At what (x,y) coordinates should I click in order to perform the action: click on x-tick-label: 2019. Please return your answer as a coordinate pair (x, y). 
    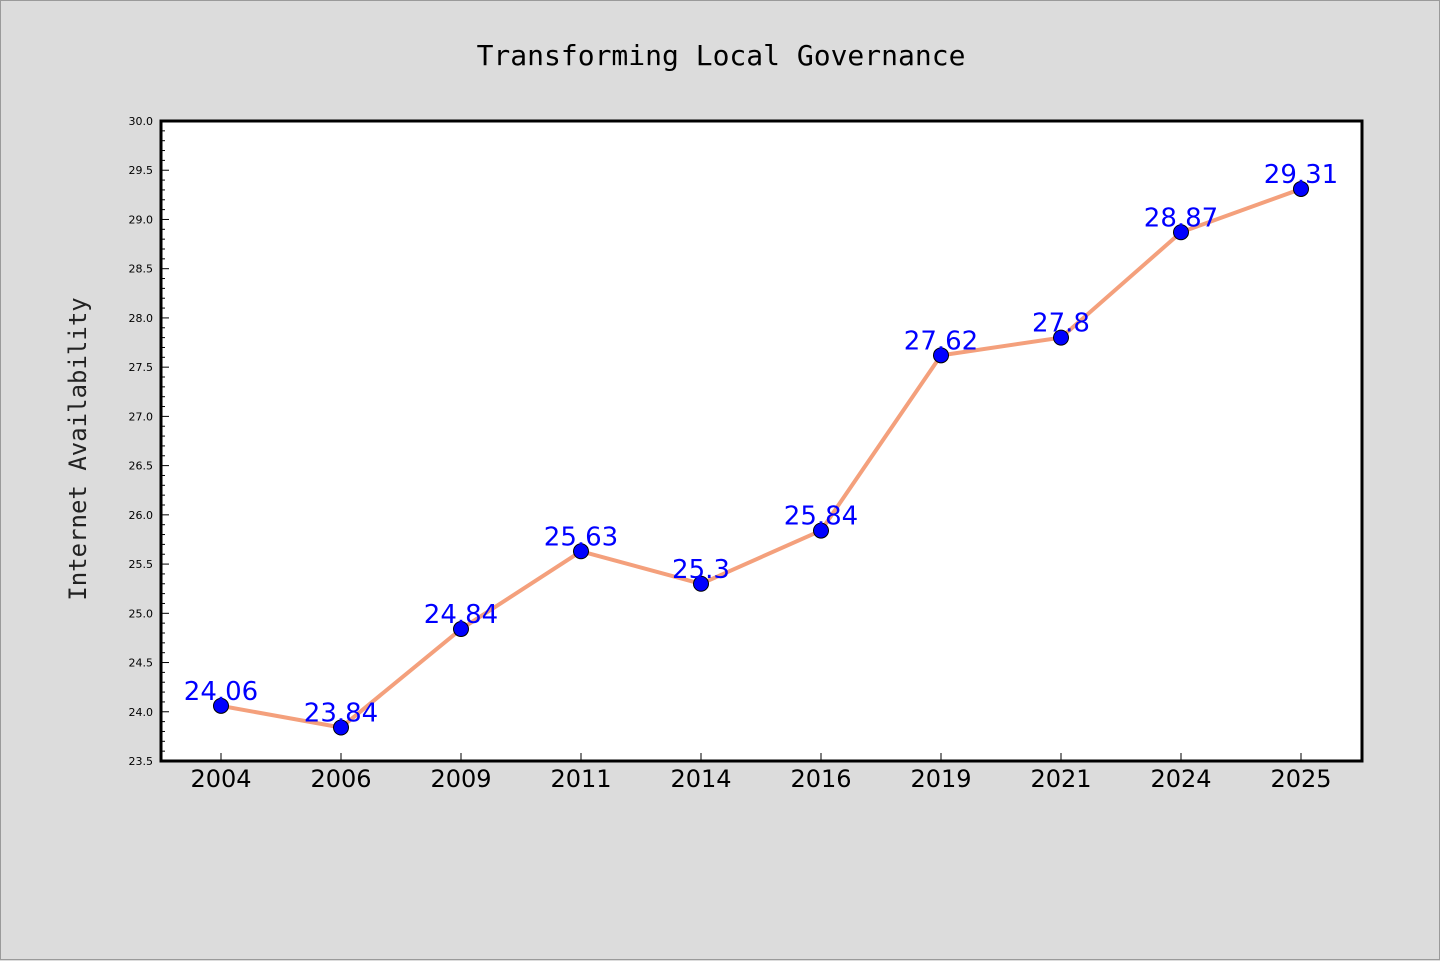
    Looking at the image, I should click on (940, 779).